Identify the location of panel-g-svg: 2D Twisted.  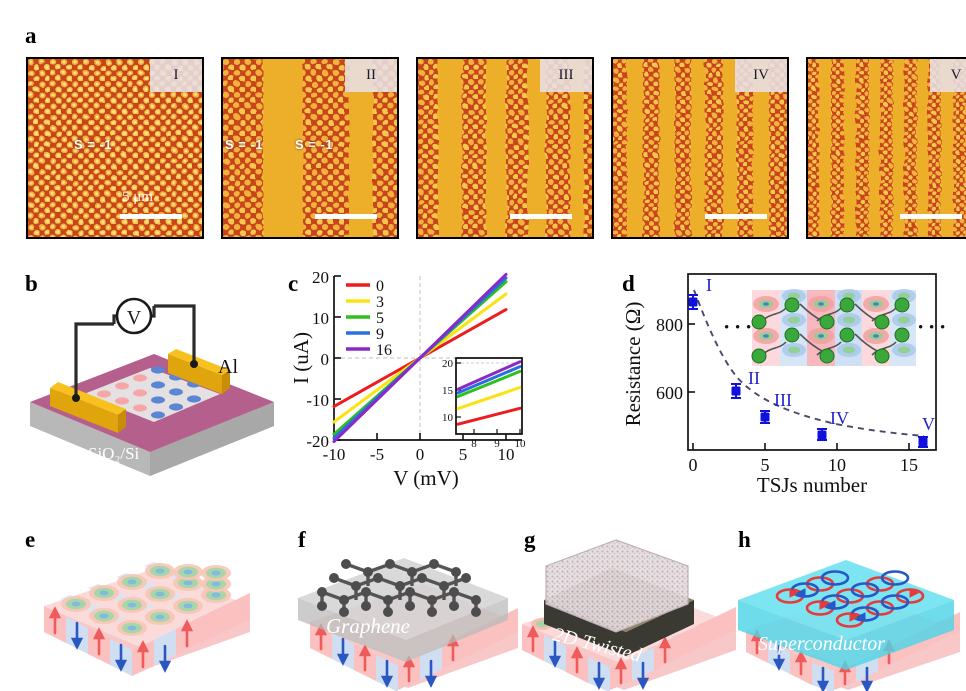
(629, 615).